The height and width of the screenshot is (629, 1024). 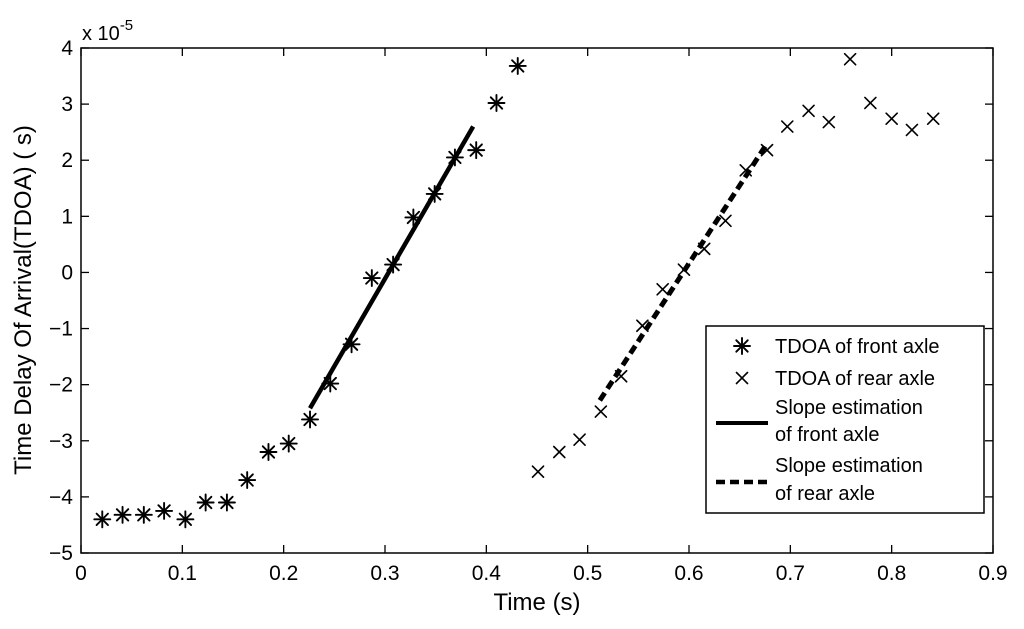 I want to click on x-tick-label: 0.4, so click(x=487, y=573).